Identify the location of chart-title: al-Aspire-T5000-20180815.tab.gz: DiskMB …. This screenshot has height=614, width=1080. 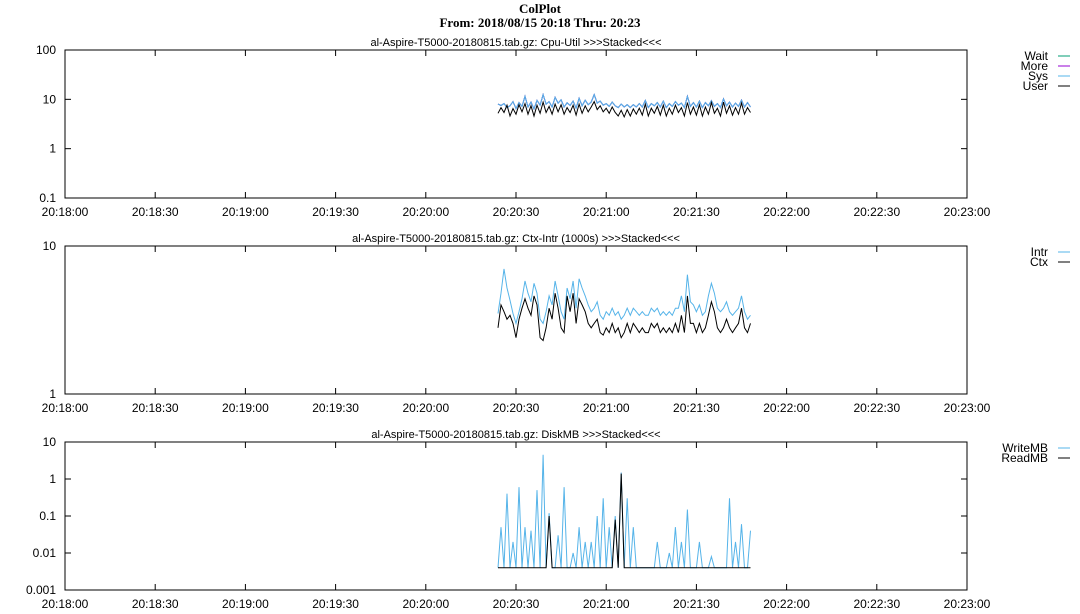
(515, 435).